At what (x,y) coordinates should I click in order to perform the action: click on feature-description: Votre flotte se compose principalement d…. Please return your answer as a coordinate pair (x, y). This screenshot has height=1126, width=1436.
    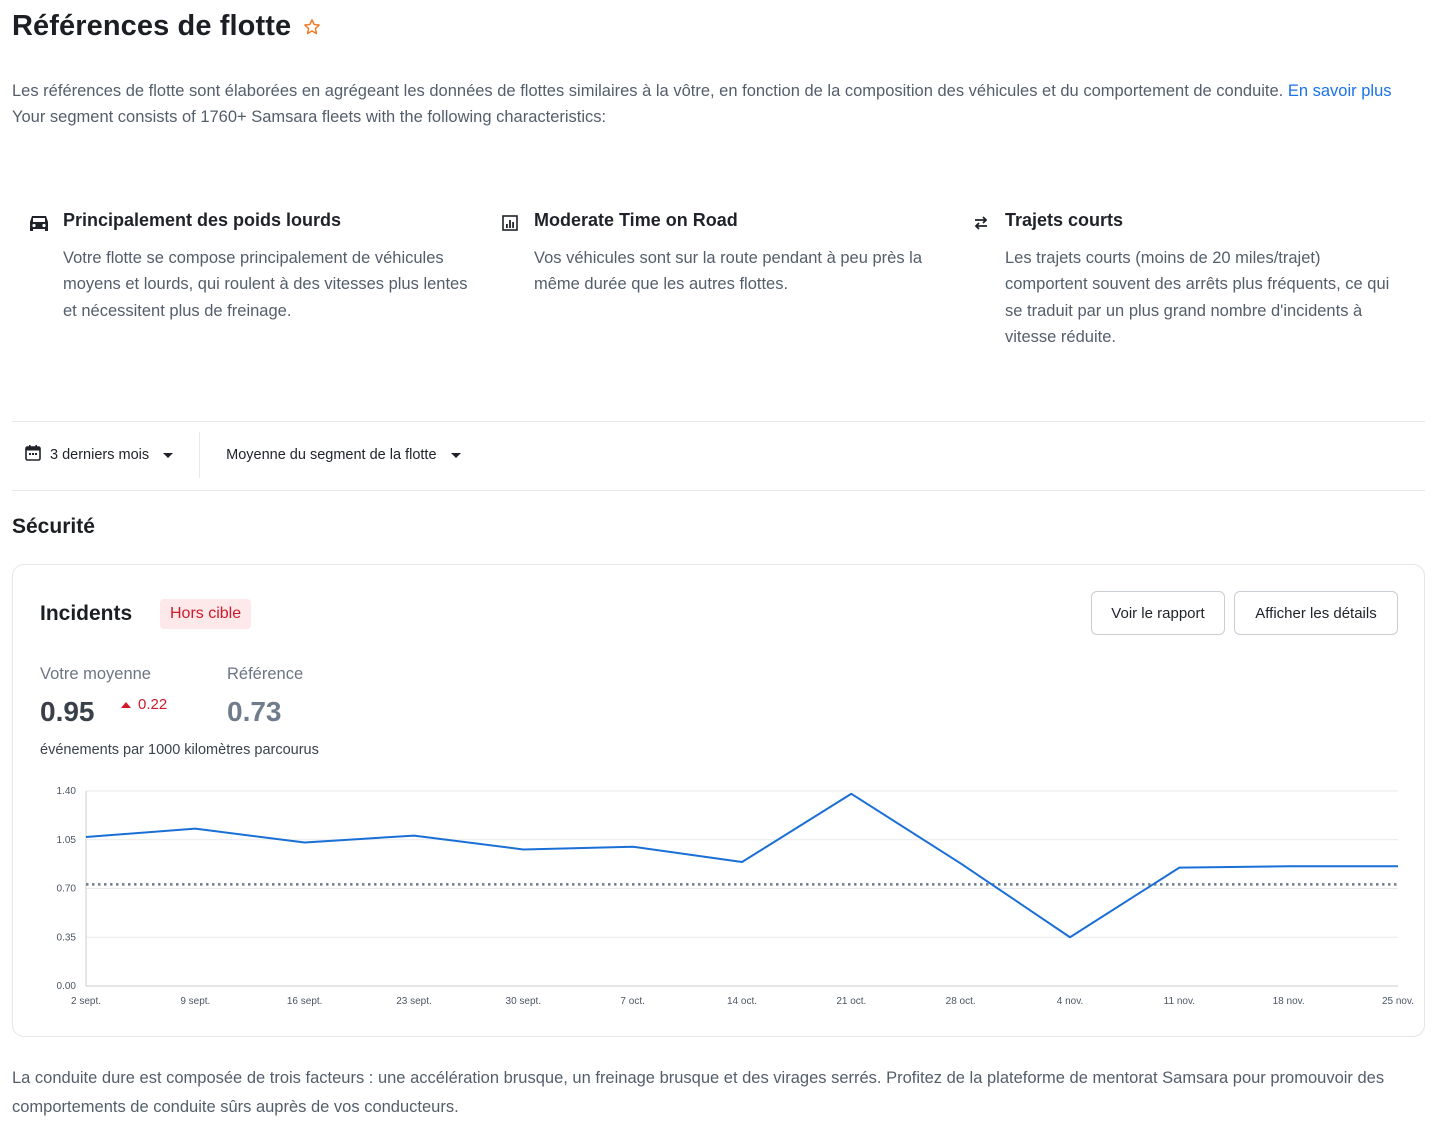
    Looking at the image, I should click on (265, 284).